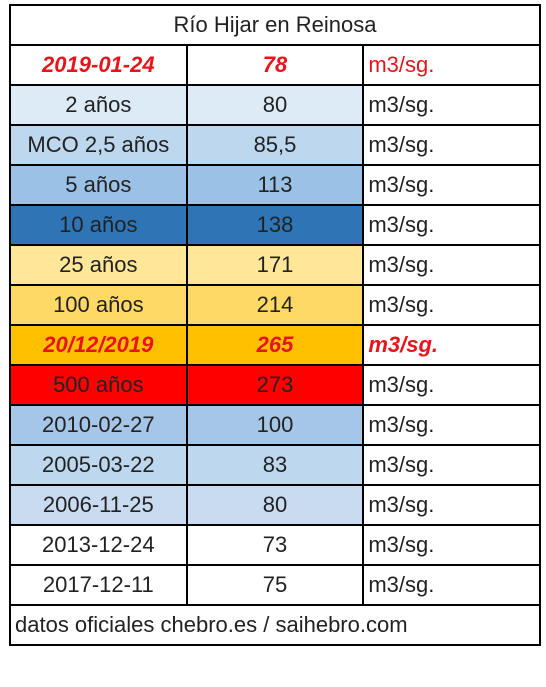 Image resolution: width=546 pixels, height=687 pixels. I want to click on row-value: 78, so click(275, 65).